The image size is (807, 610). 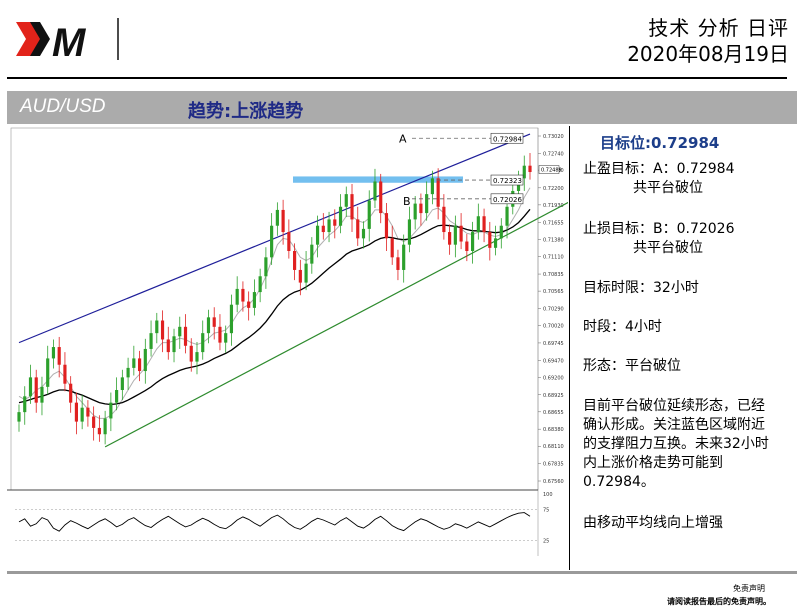 I want to click on y-tick-label: 0.70835, so click(x=553, y=275).